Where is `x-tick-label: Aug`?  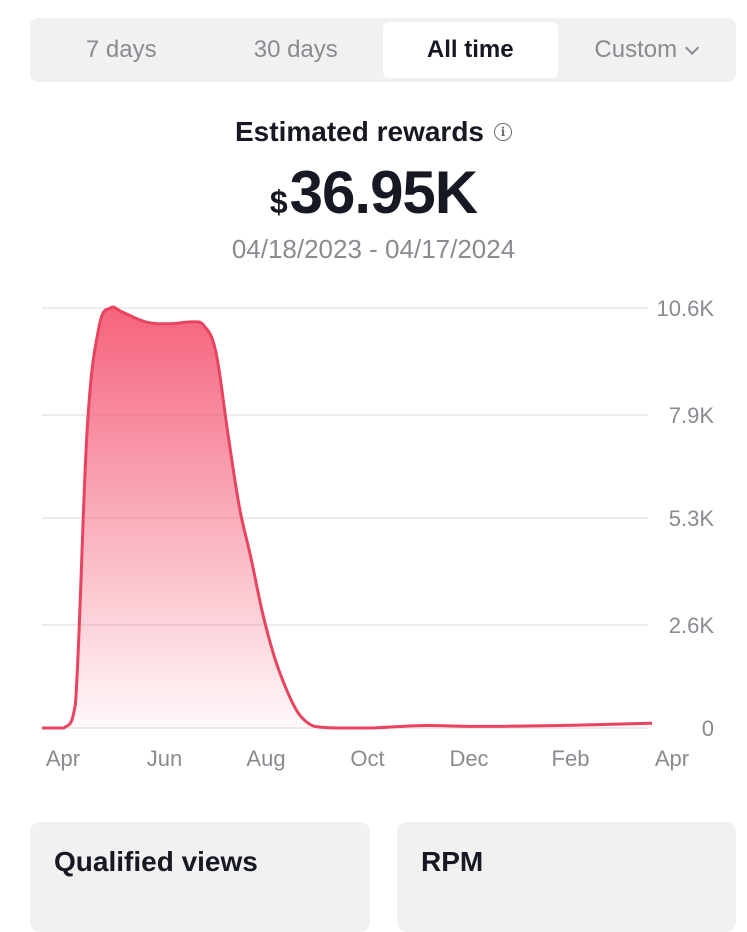 x-tick-label: Aug is located at coordinates (265, 758).